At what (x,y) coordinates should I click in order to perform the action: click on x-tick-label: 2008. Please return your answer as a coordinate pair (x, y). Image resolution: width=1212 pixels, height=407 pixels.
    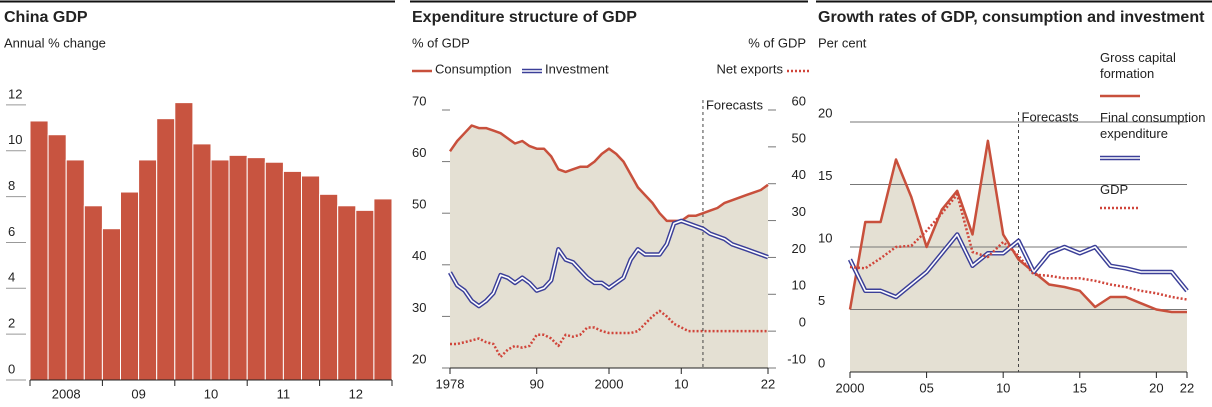
    Looking at the image, I should click on (66, 393).